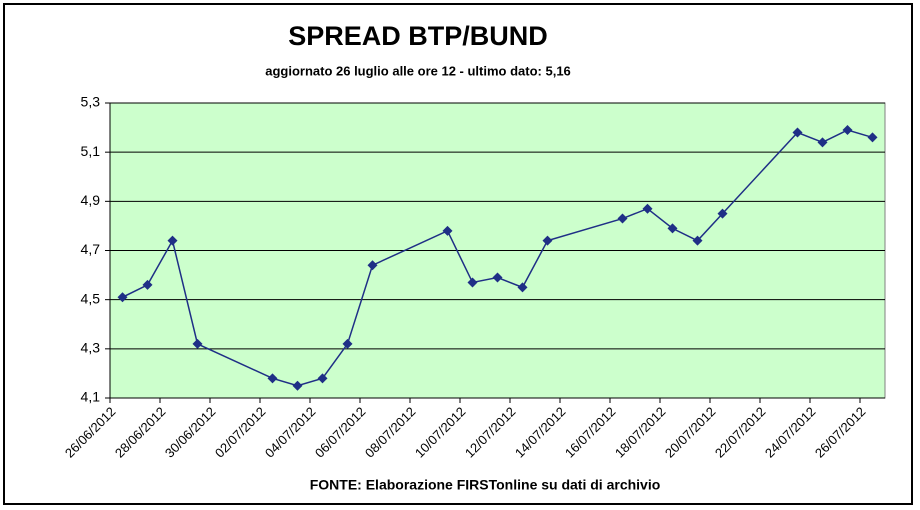  What do you see at coordinates (91, 151) in the screenshot?
I see `y-tick-label: 5,1` at bounding box center [91, 151].